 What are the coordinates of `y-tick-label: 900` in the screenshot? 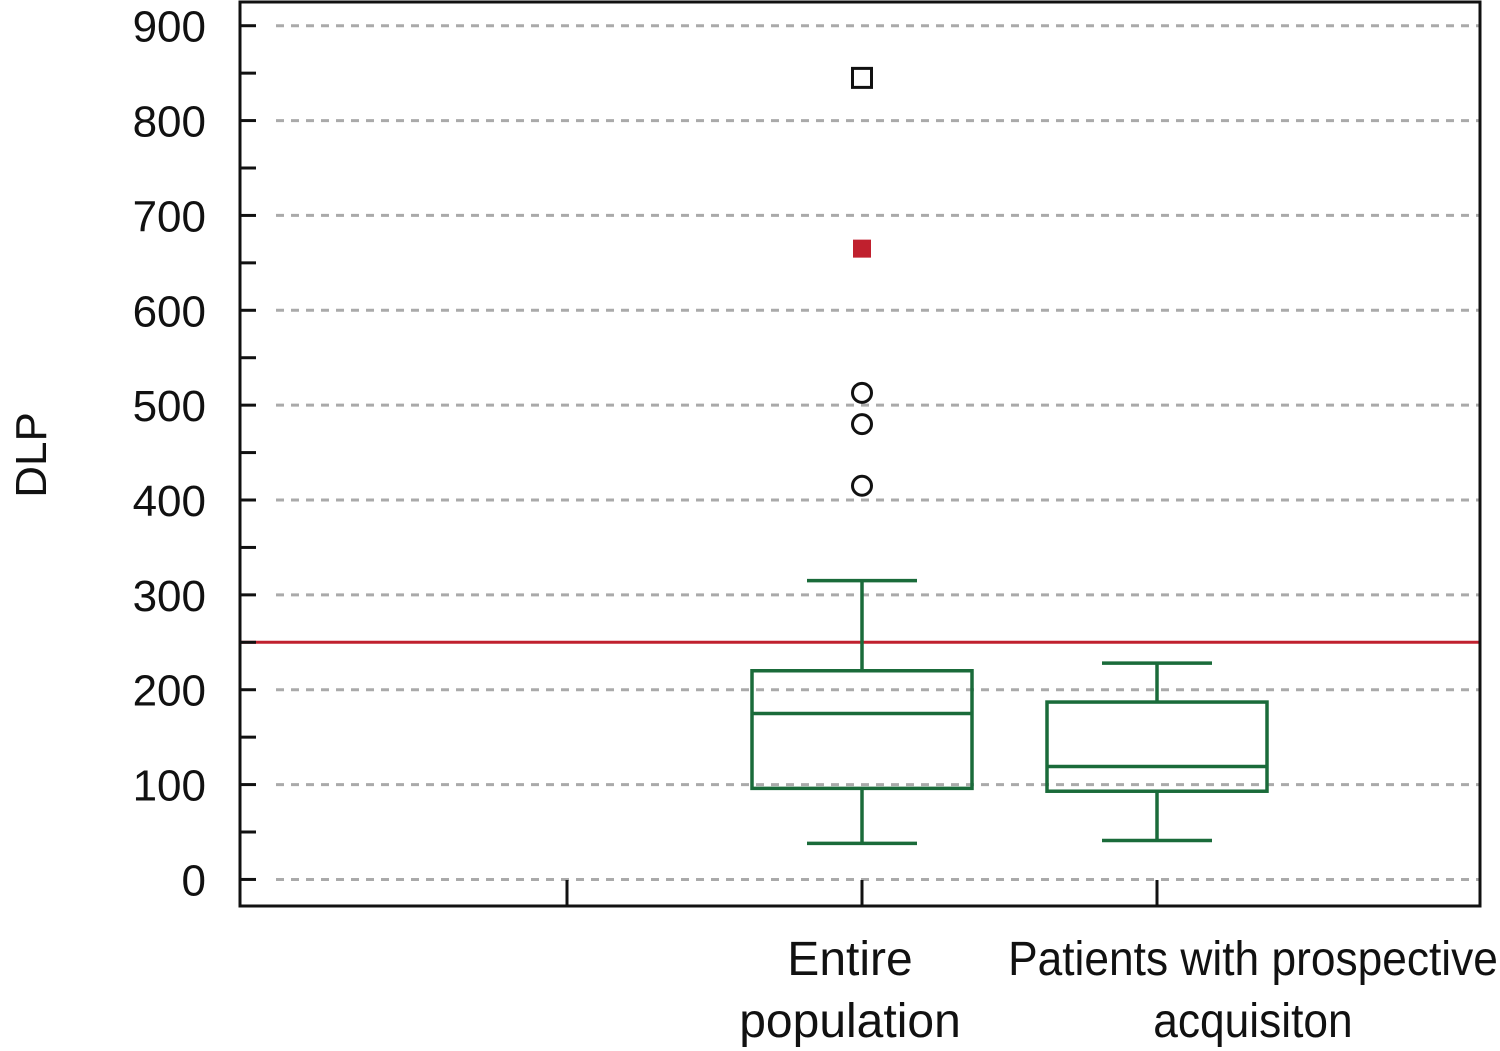 It's located at (169, 27).